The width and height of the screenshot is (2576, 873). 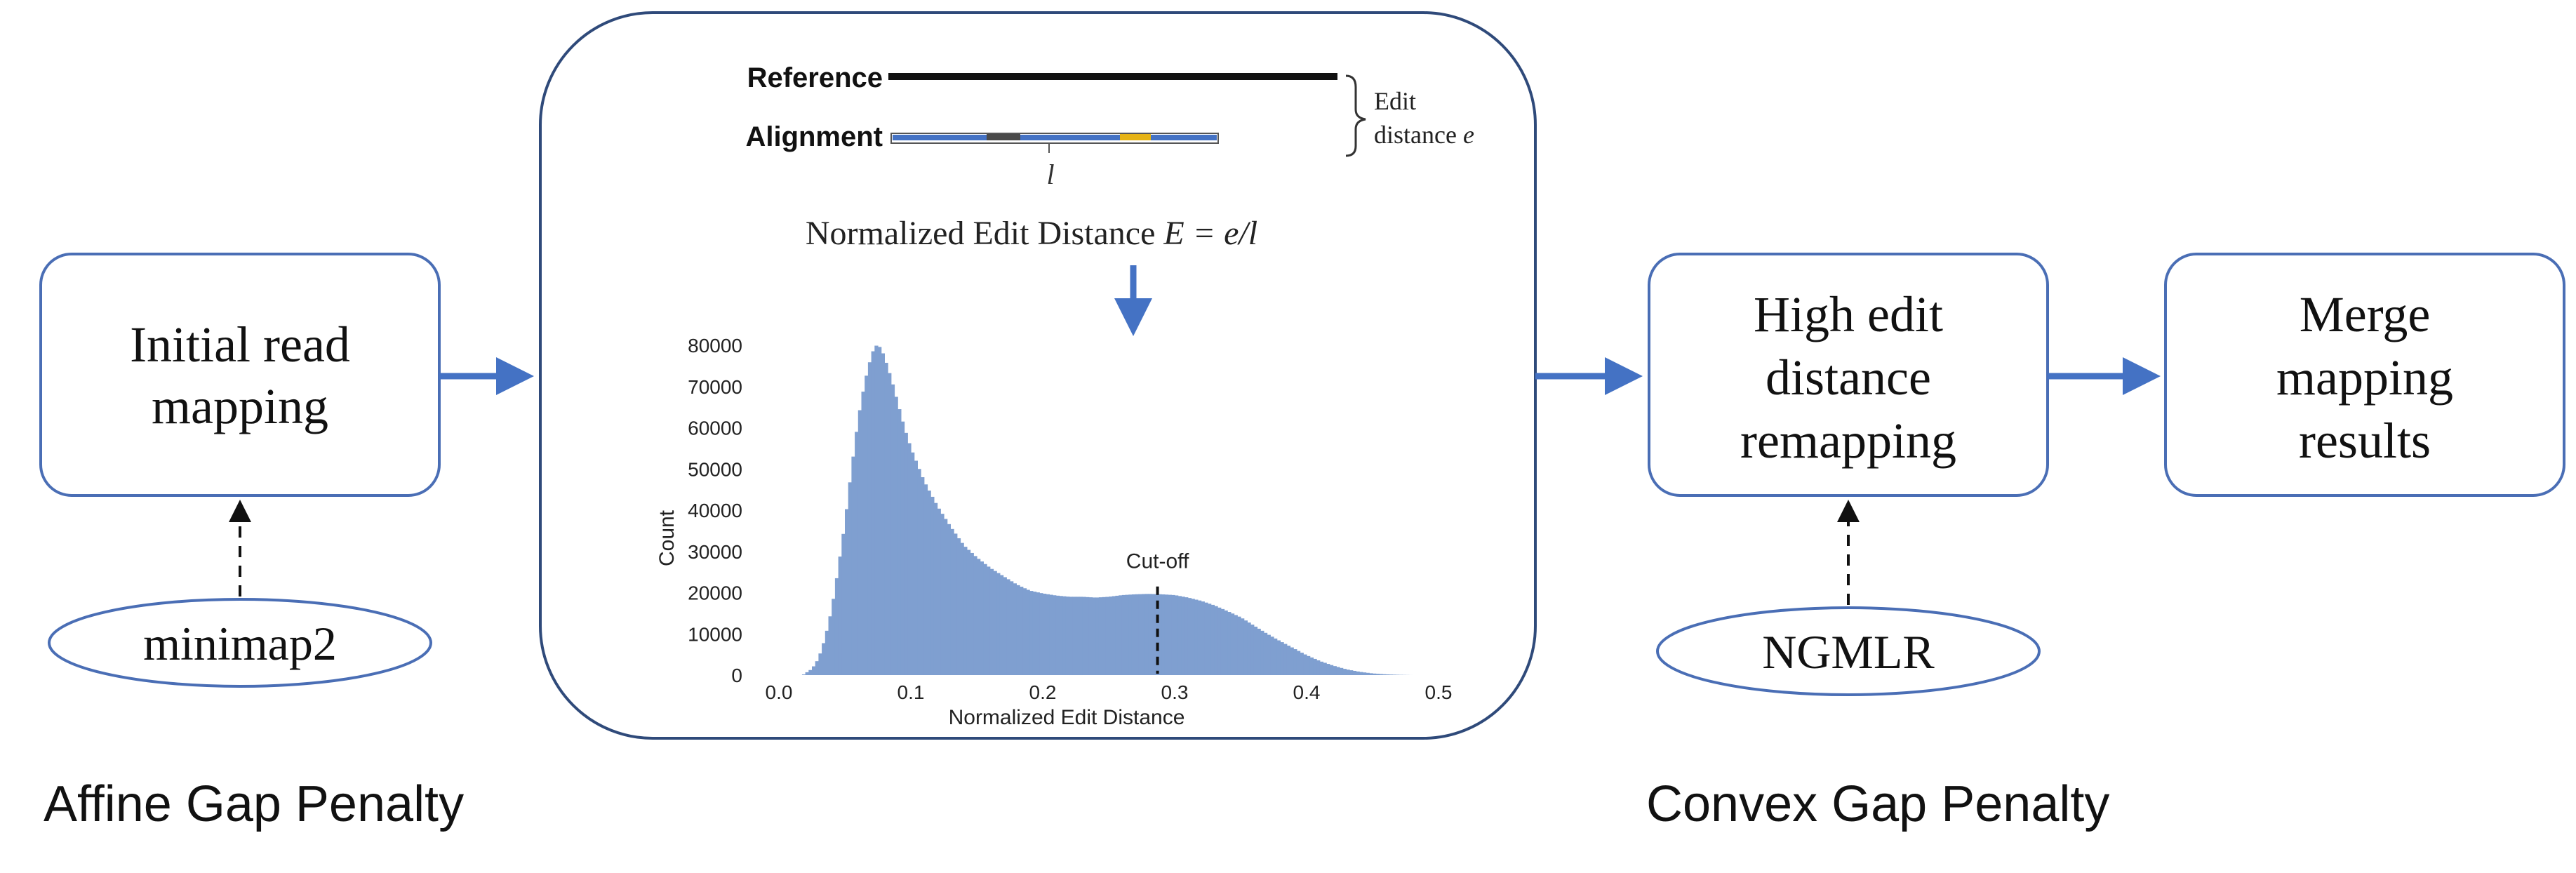 I want to click on y-tick-label: 60000, so click(x=715, y=429).